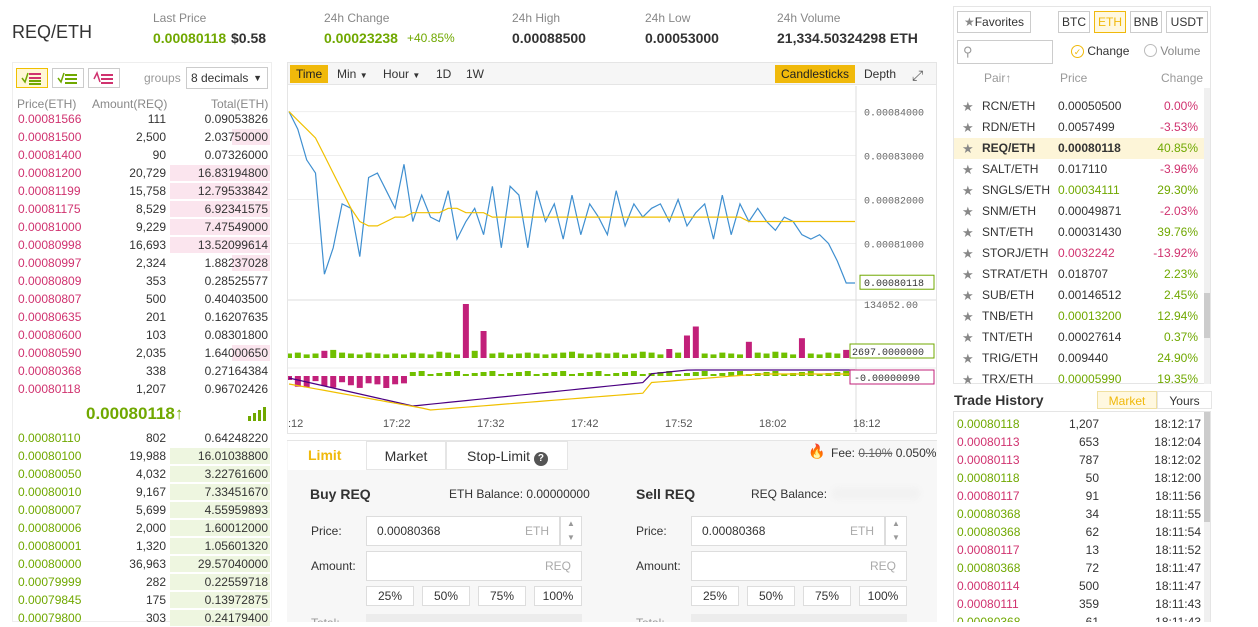 Image resolution: width=1258 pixels, height=627 pixels. I want to click on market-tab-eth: ETH, so click(1110, 22).